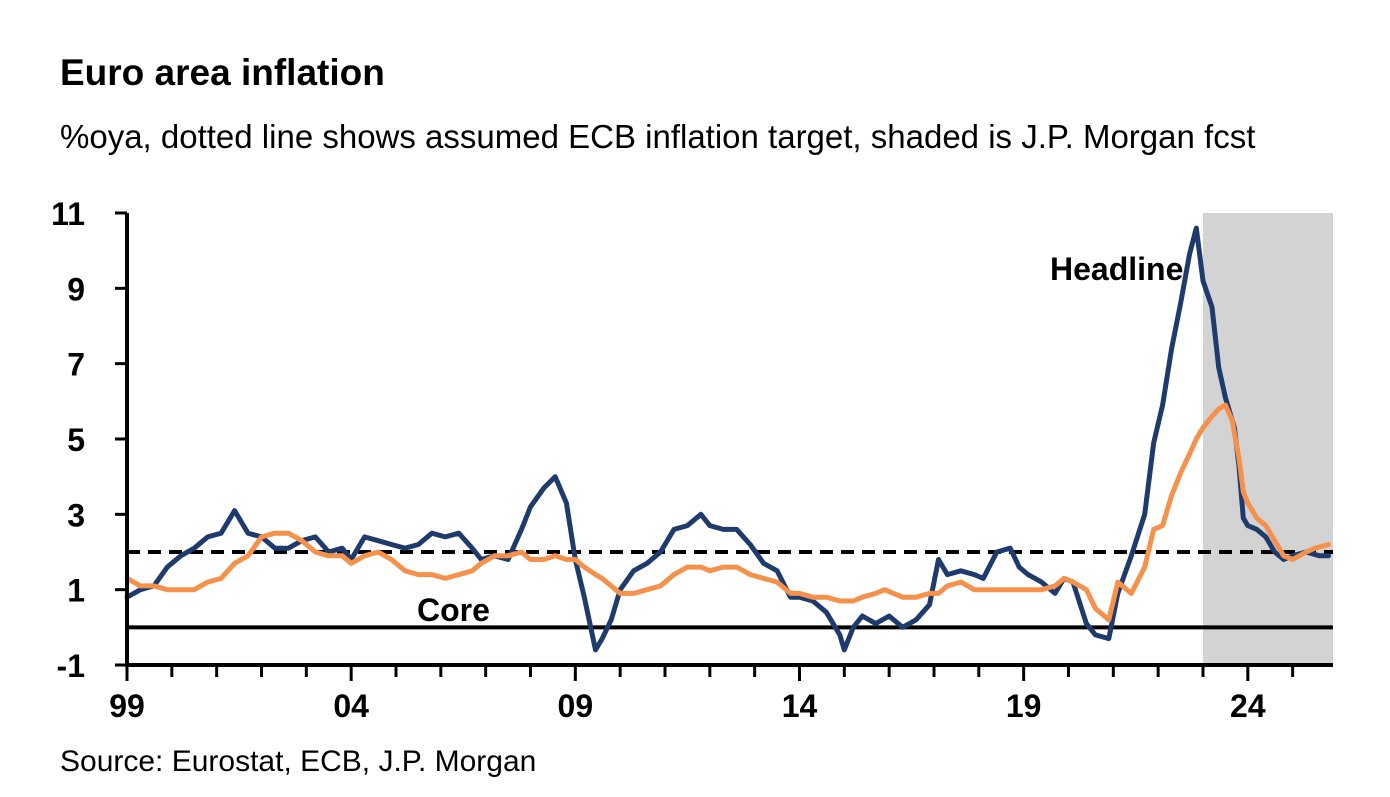 This screenshot has height=797, width=1390. Describe the element at coordinates (76, 591) in the screenshot. I see `y-tick-label: 1` at that location.